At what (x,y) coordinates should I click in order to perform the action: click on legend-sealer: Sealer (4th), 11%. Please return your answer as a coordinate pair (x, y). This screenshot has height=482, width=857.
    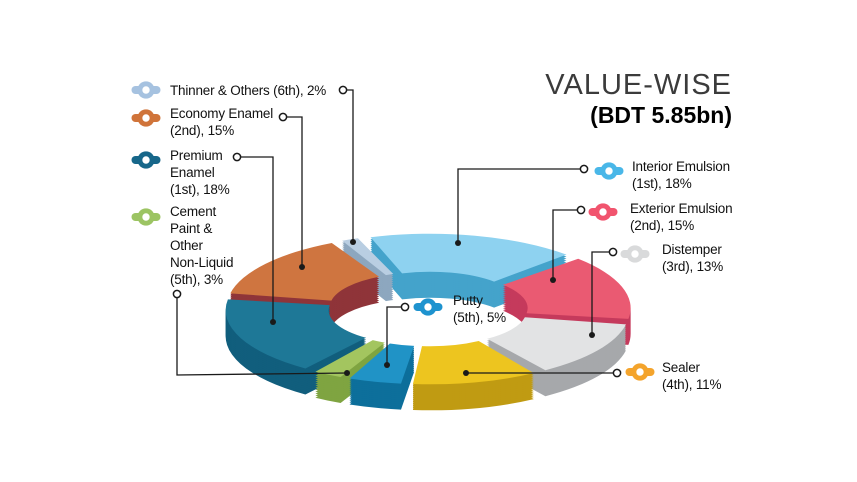
    Looking at the image, I should click on (691, 376).